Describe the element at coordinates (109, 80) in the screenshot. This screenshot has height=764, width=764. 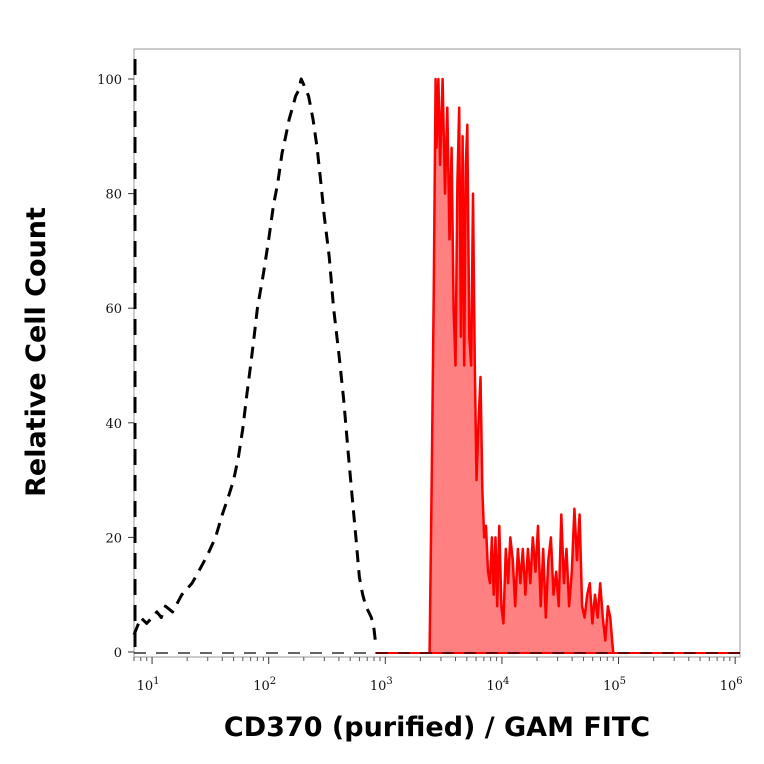
I see `y-tick-label: 100` at that location.